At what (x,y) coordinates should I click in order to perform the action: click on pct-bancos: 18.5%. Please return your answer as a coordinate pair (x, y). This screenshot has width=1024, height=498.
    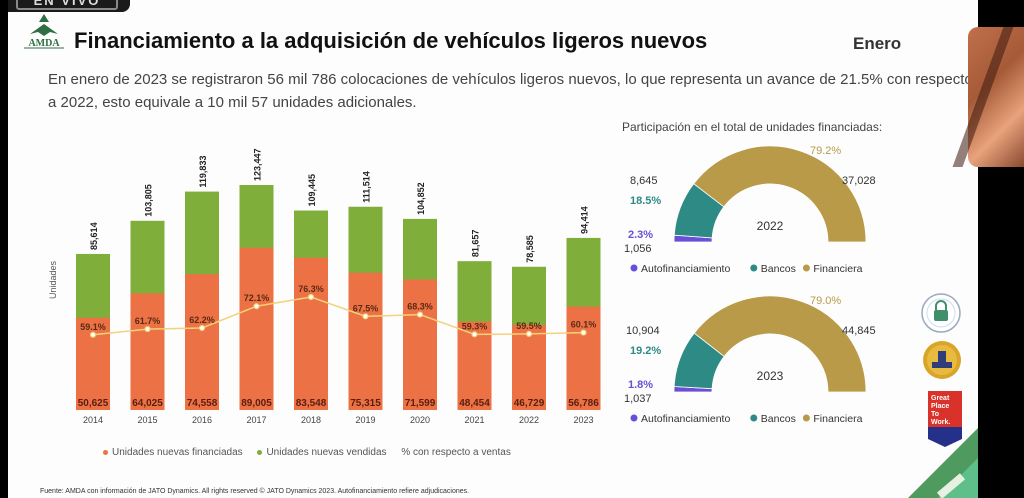
    Looking at the image, I should click on (645, 201).